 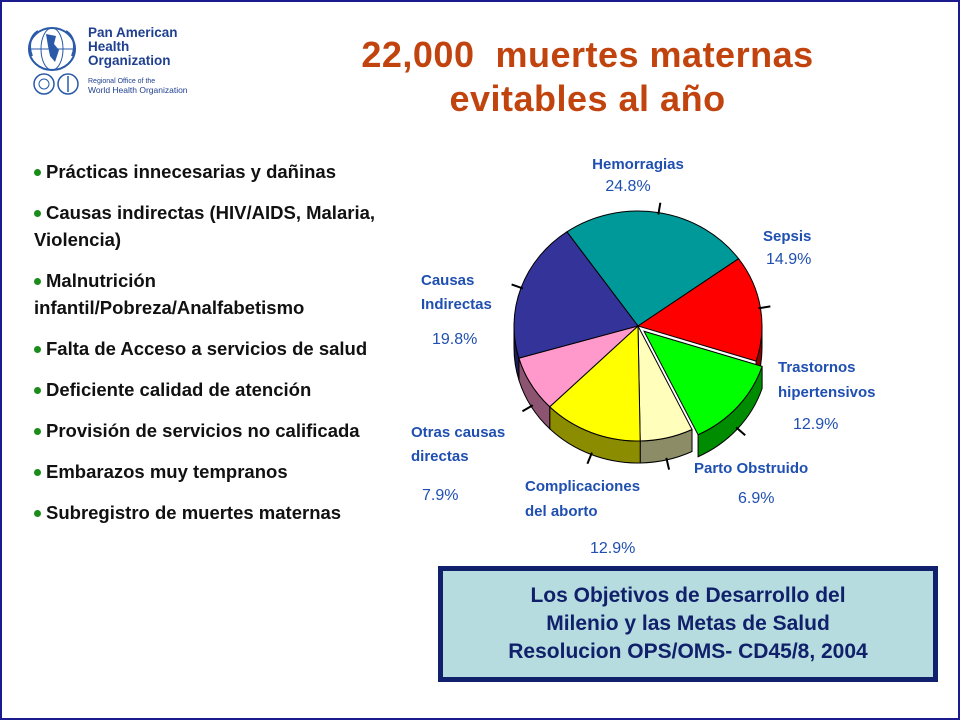 I want to click on value-indirectas: 19.8%, so click(x=454, y=339).